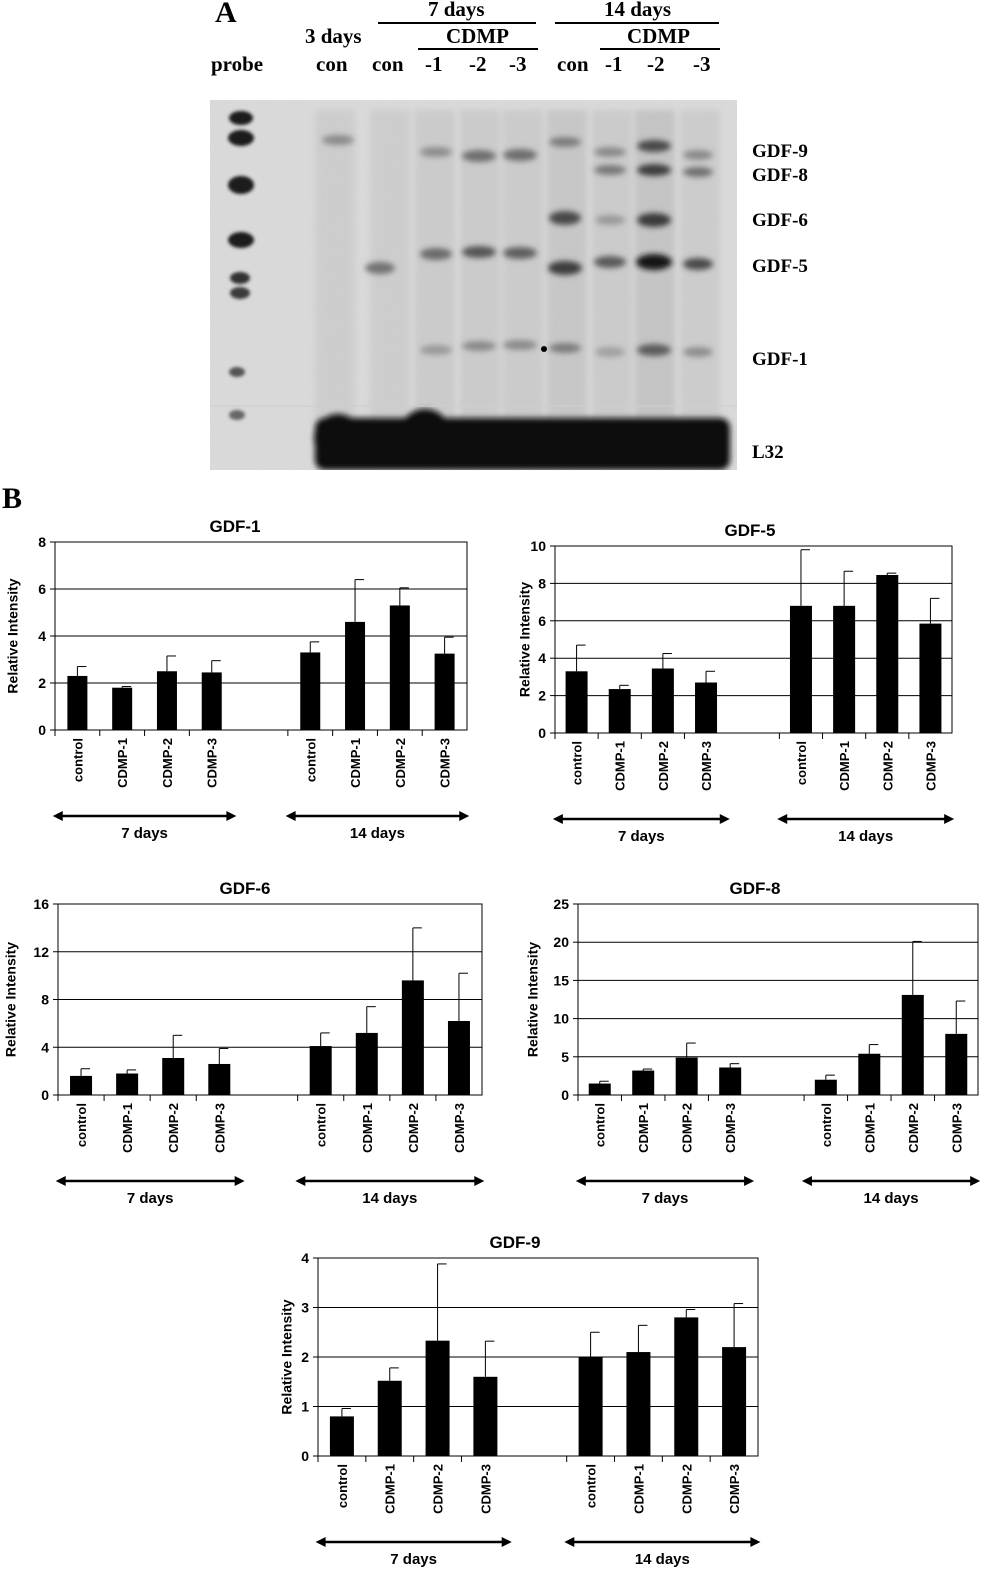  Describe the element at coordinates (780, 220) in the screenshot. I see `gene-label-gdf6: GDF-6` at that location.